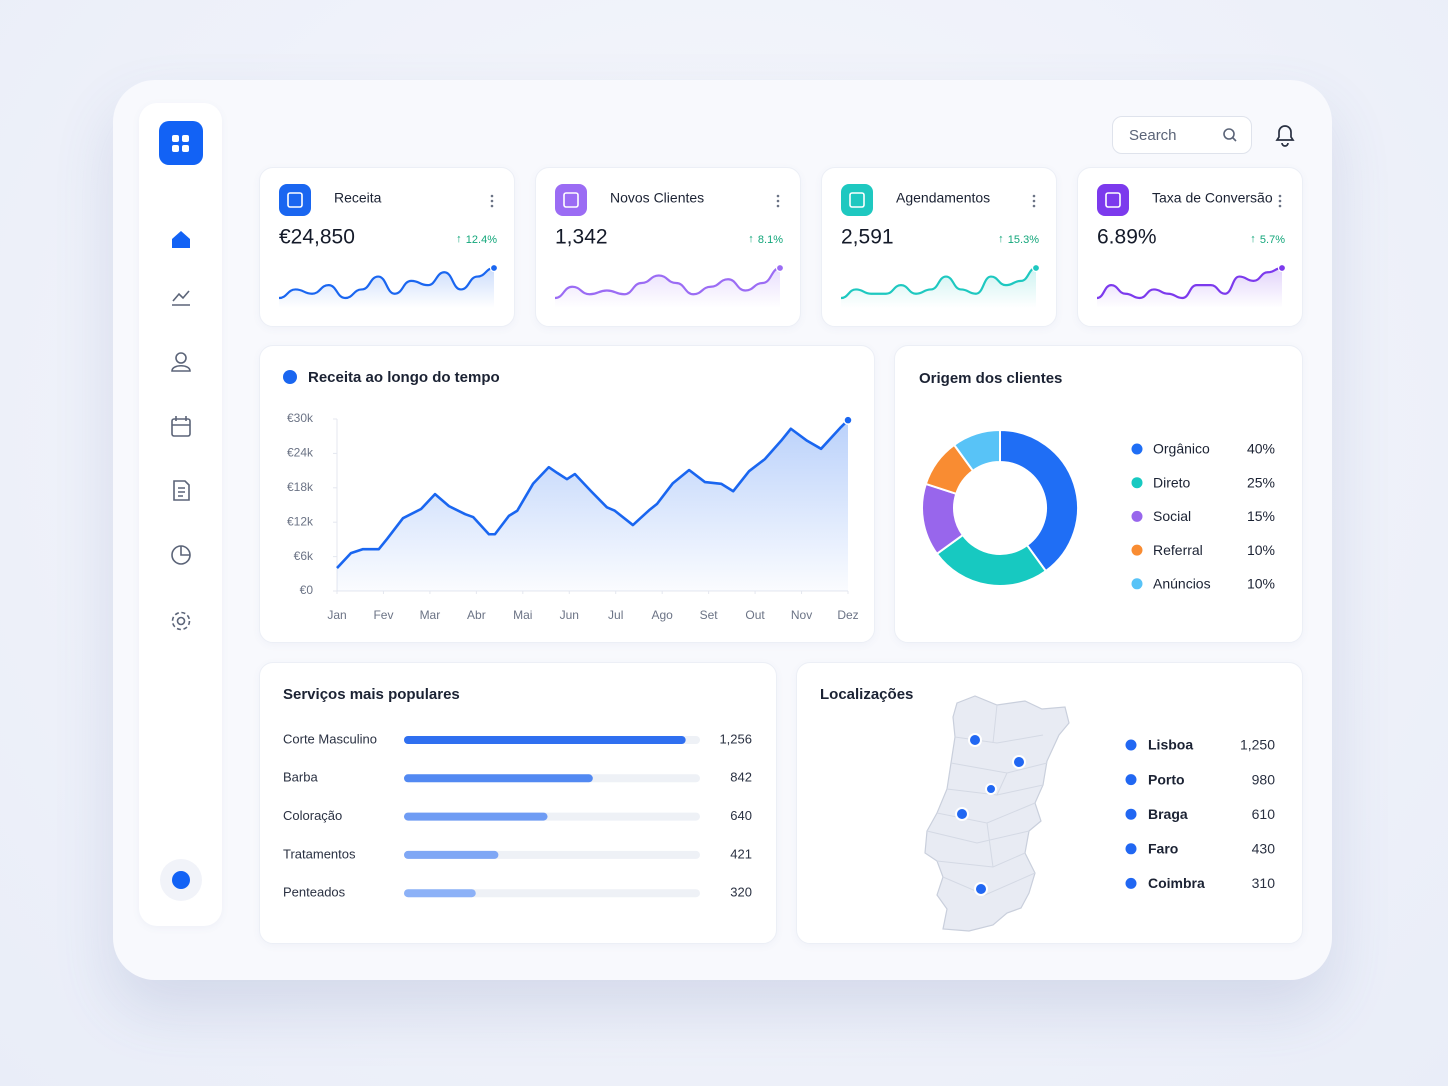  Describe the element at coordinates (300, 418) in the screenshot. I see `y-tick-label: €30k` at that location.